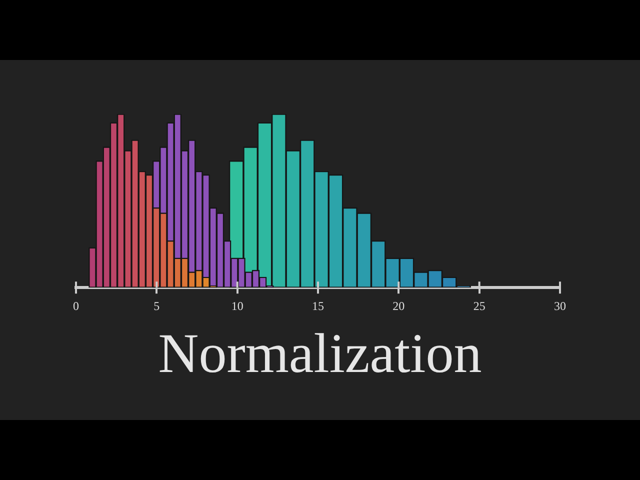 The width and height of the screenshot is (640, 480). Describe the element at coordinates (318, 305) in the screenshot. I see `x-tick-label: 15` at that location.